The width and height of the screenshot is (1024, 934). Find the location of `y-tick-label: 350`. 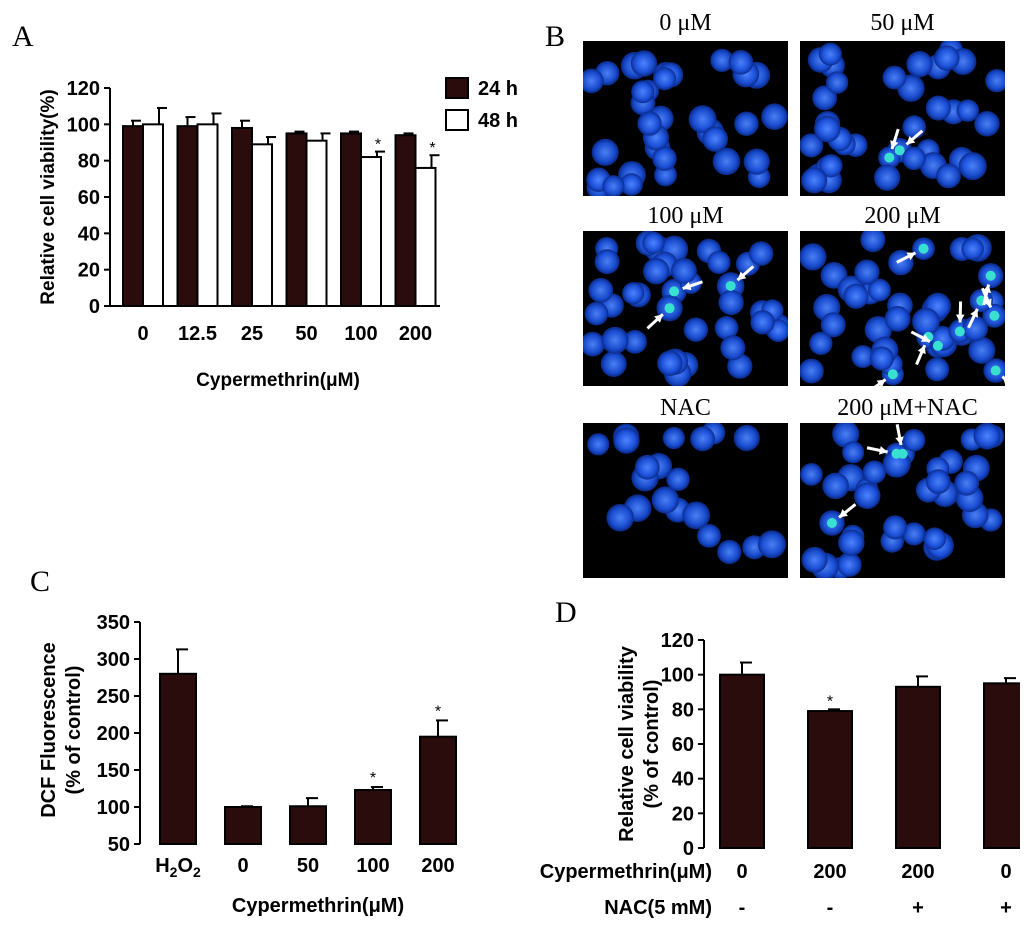

y-tick-label: 350 is located at coordinates (113, 623).